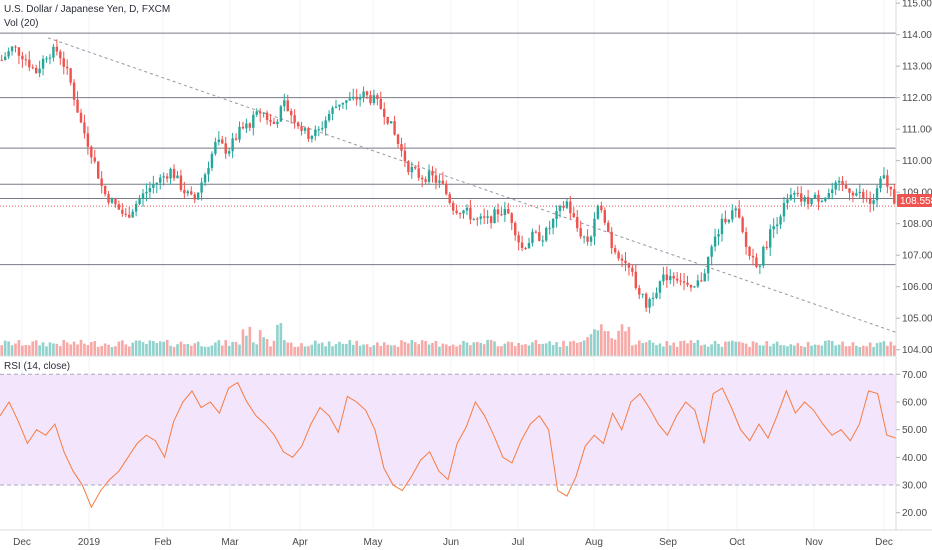 This screenshot has height=550, width=932. I want to click on price-axis-label: 110.000, so click(917, 161).